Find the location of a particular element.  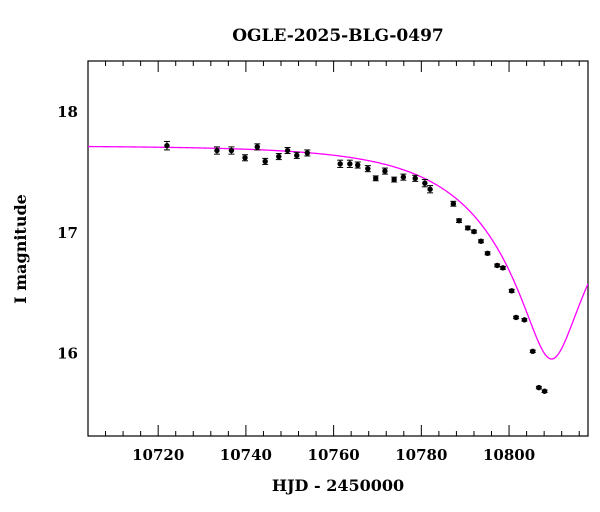

y-tick-label: 16 is located at coordinates (67, 354).